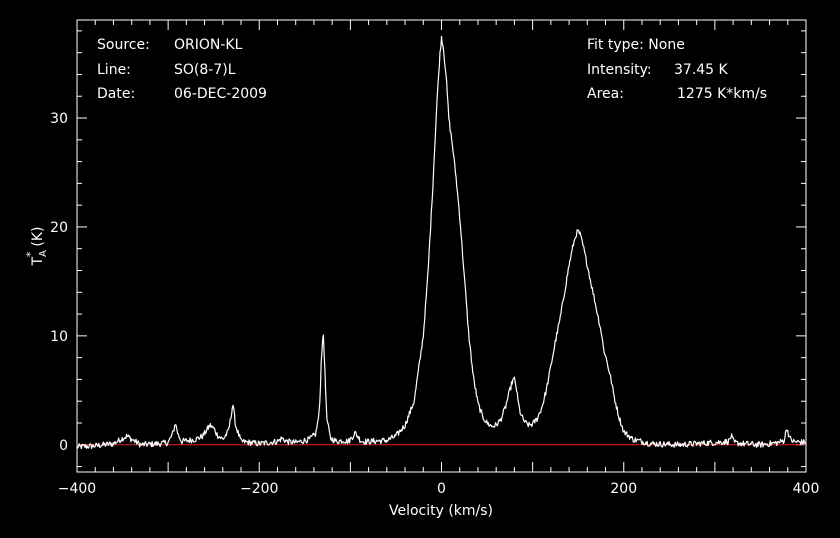  I want to click on source-label: Source:, so click(123, 45).